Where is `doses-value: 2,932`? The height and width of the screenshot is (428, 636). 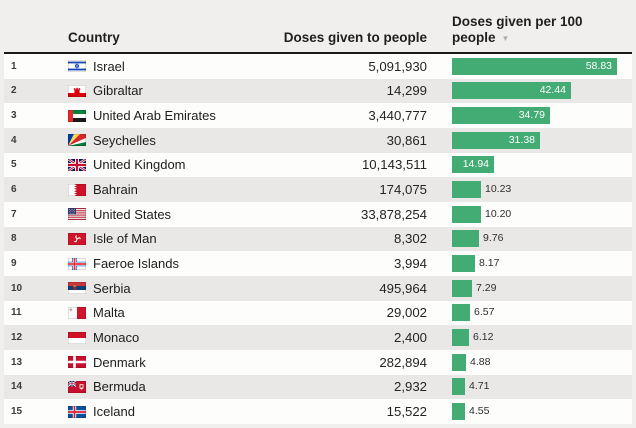 doses-value: 2,932 is located at coordinates (410, 387).